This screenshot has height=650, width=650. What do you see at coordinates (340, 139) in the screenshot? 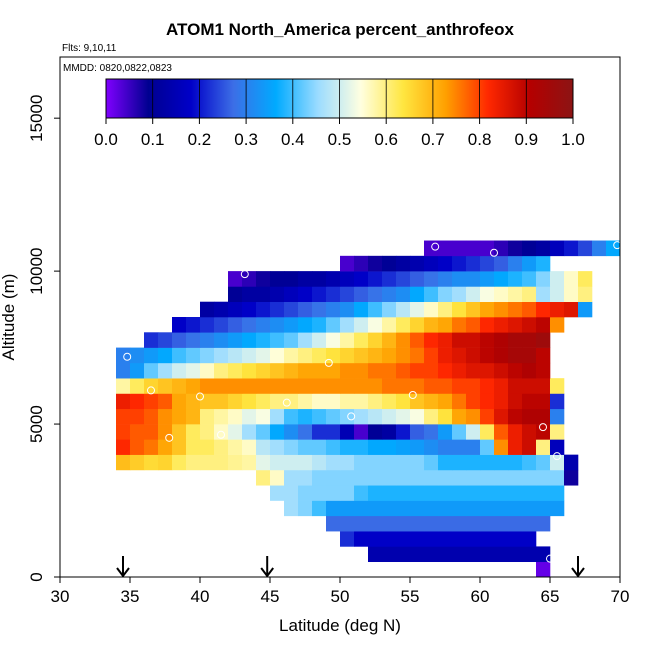
I see `colorbar-tick-label: 0.5` at bounding box center [340, 139].